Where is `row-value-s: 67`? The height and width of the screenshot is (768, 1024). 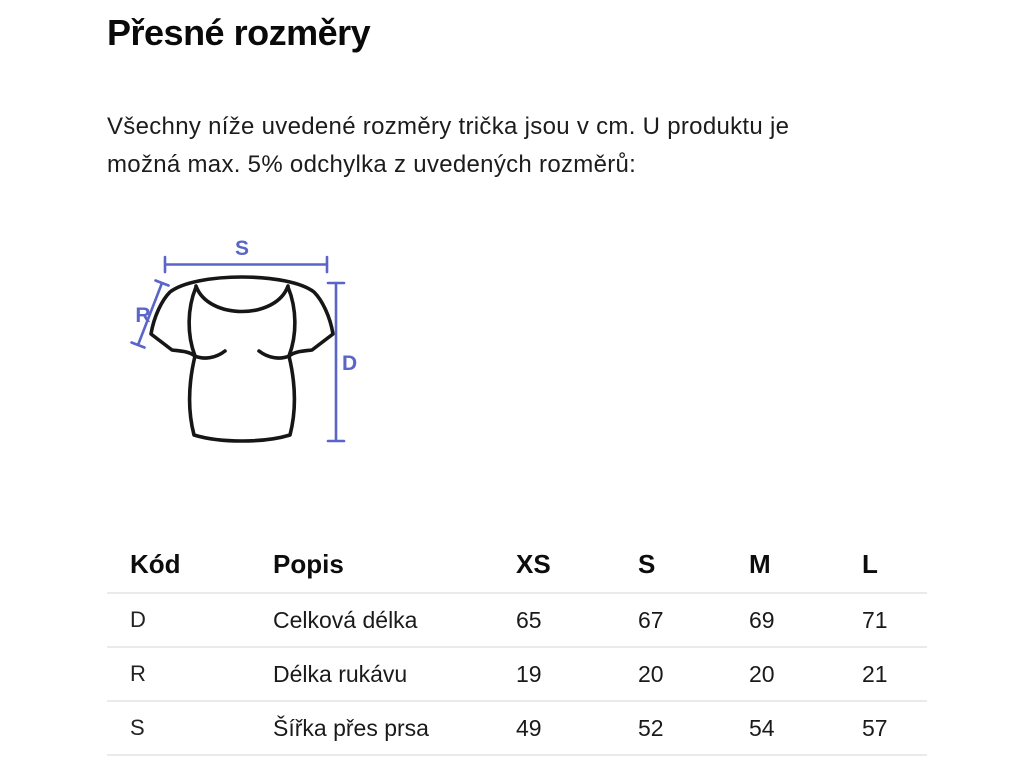
row-value-s: 67 is located at coordinates (651, 619).